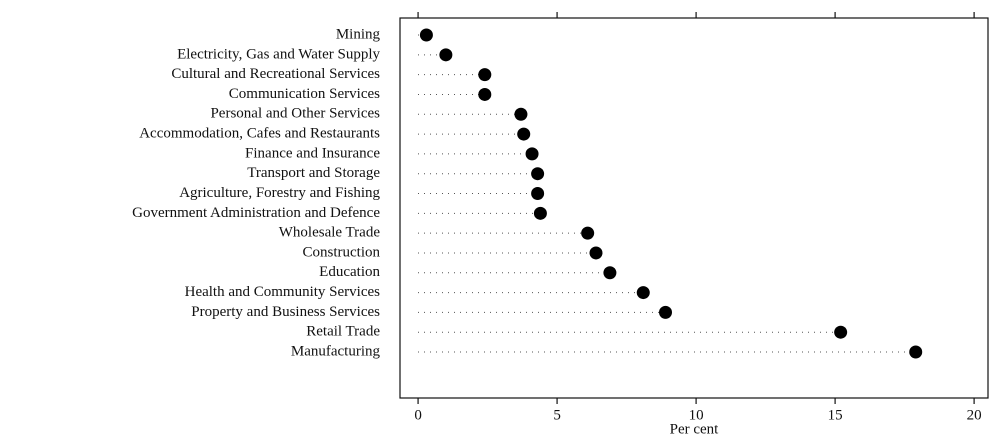  What do you see at coordinates (336, 351) in the screenshot?
I see `y-tick-label: Manufacturing` at bounding box center [336, 351].